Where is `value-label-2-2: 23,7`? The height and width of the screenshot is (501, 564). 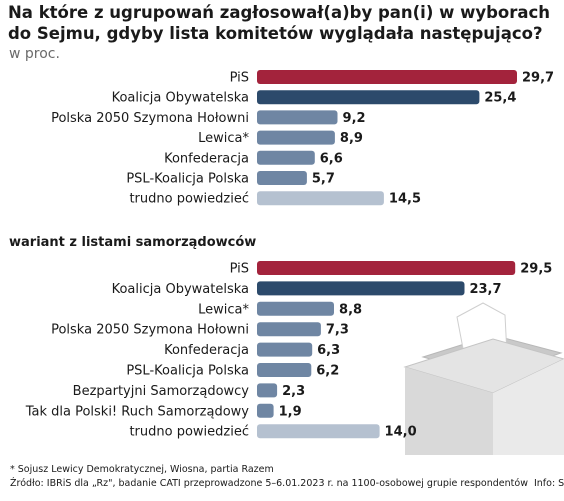
value-label-2-2: 23,7 is located at coordinates (485, 289).